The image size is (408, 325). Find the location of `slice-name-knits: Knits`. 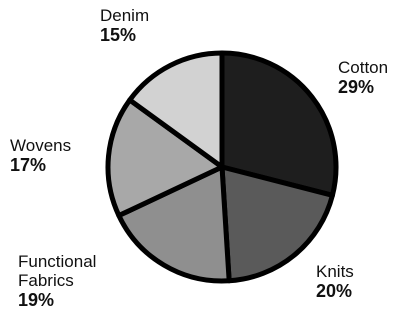

slice-name-knits: Knits is located at coordinates (335, 271).